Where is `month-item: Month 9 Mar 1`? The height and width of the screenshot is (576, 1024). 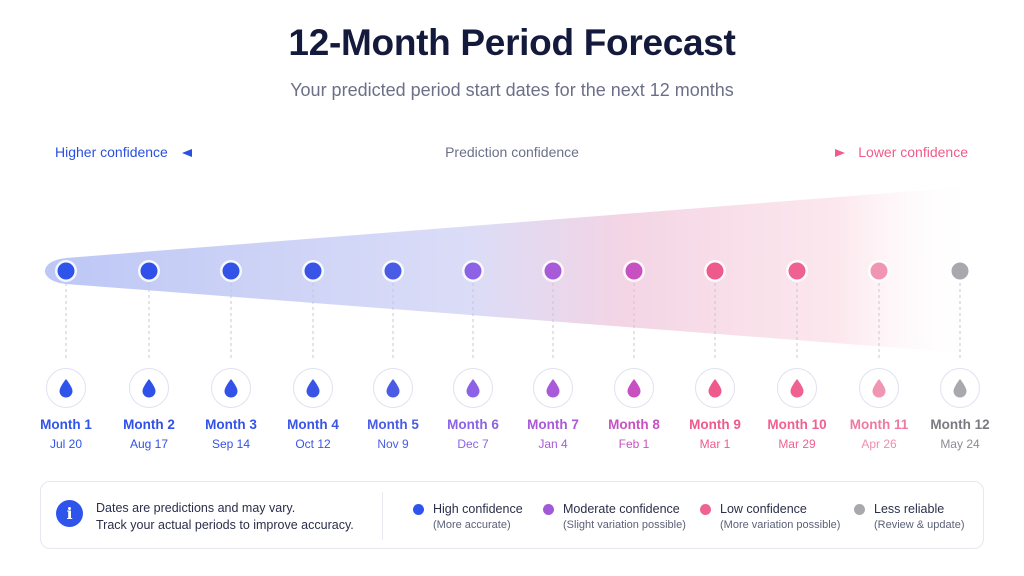 month-item: Month 9 Mar 1 is located at coordinates (715, 409).